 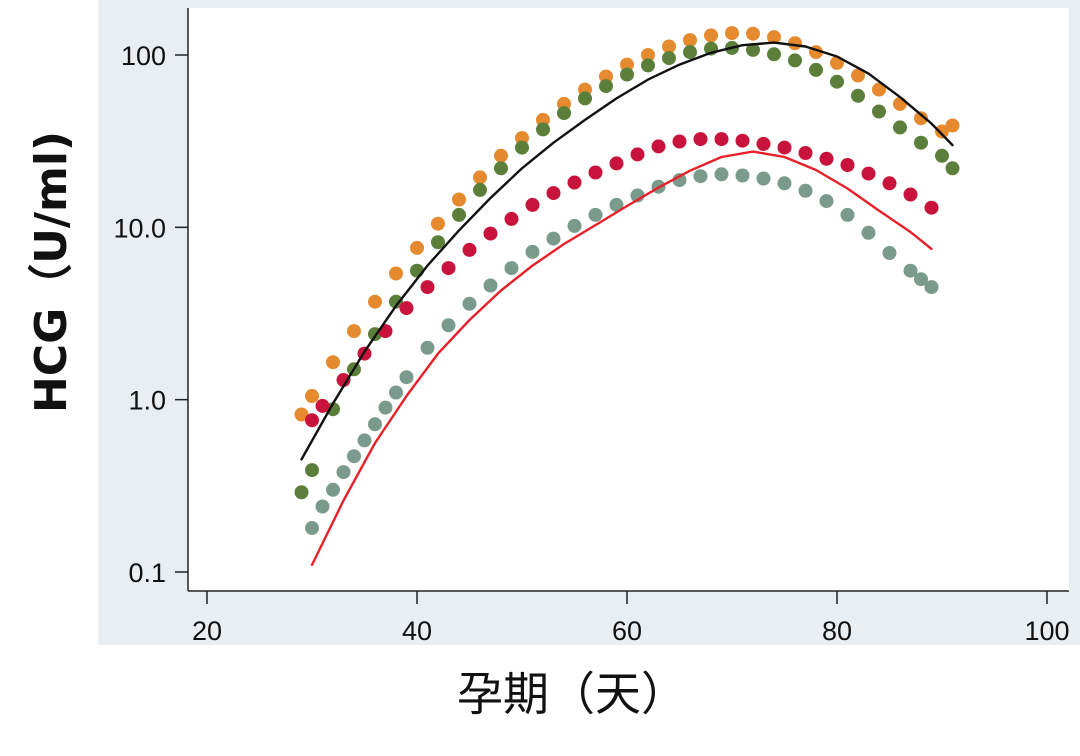 What do you see at coordinates (147, 573) in the screenshot?
I see `y-tick-label: 0.1` at bounding box center [147, 573].